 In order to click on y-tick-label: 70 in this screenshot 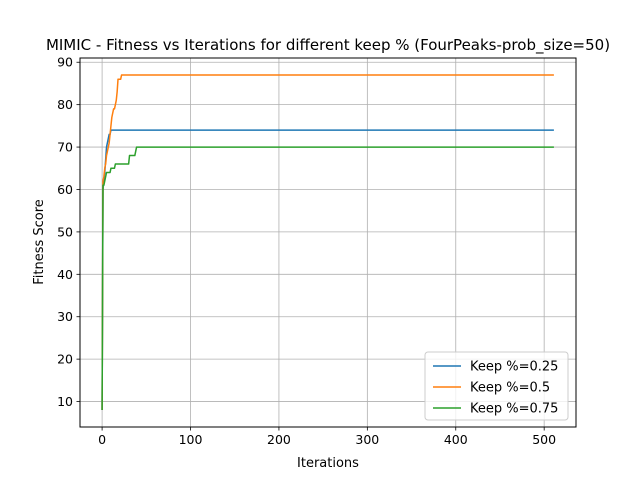, I will do `click(65, 147)`.